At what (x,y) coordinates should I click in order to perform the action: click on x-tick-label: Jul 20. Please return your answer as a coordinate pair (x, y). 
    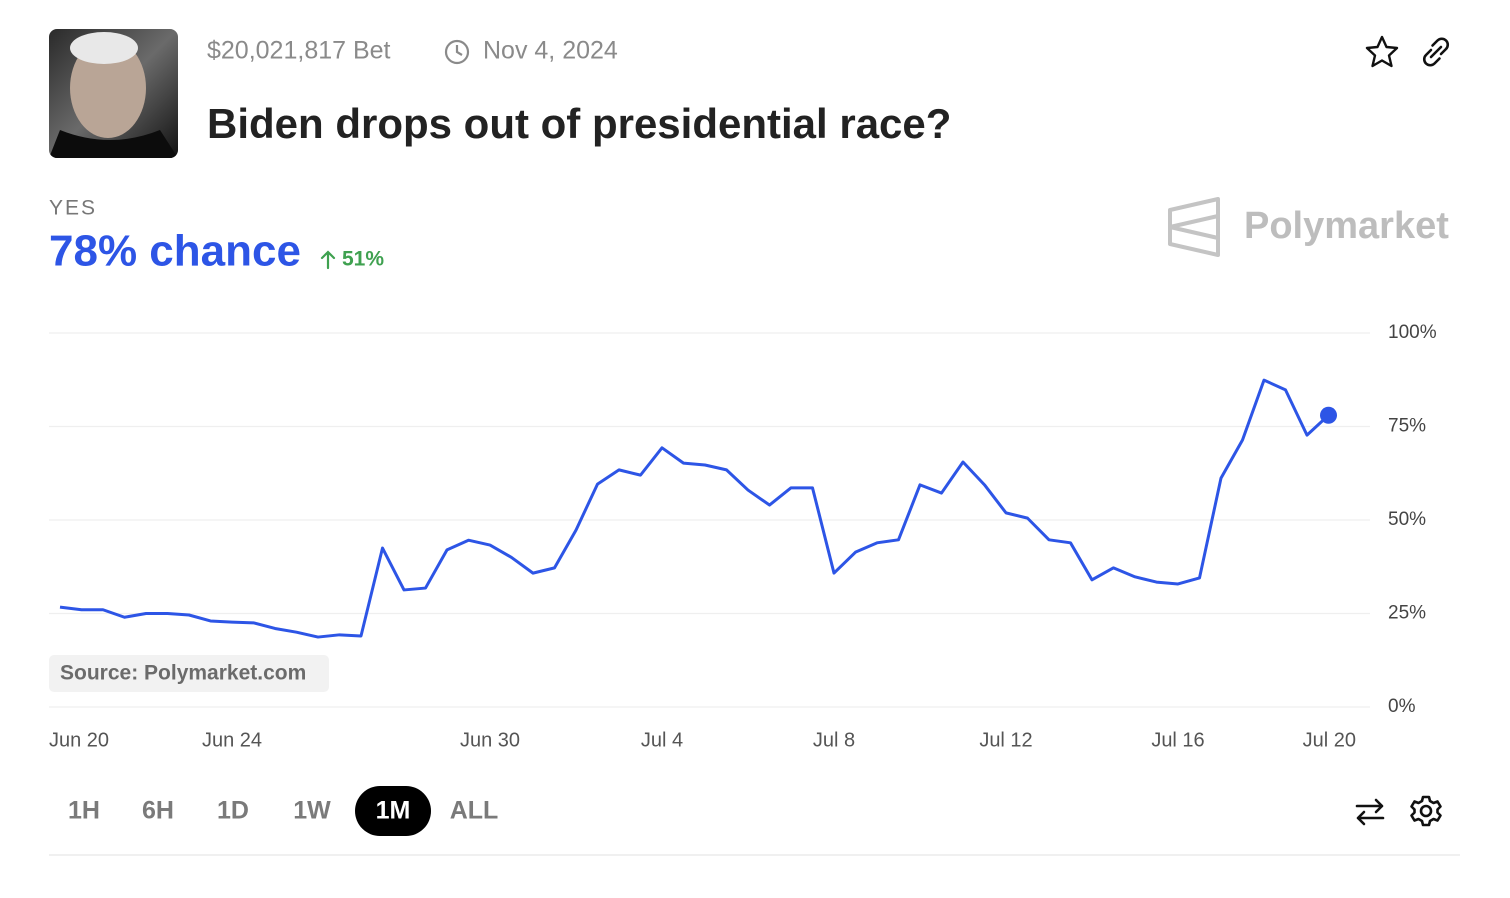
    Looking at the image, I should click on (1329, 740).